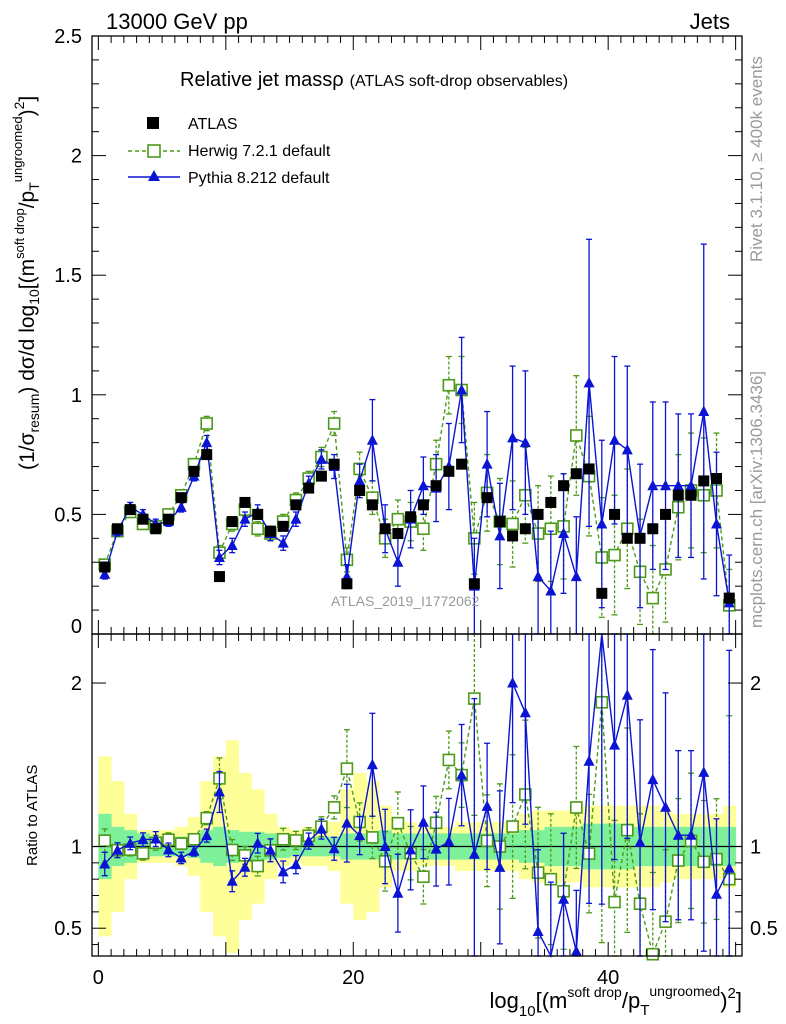  Describe the element at coordinates (259, 151) in the screenshot. I see `legend-label-herwig: Herwig 7.2.1 default` at that location.